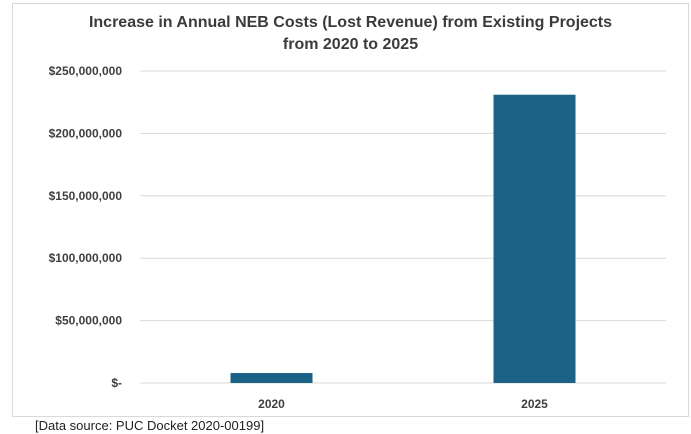 This screenshot has width=691, height=434. Describe the element at coordinates (150, 425) in the screenshot. I see `data-source-note: [Data source: PUC Docket 2020-00199]` at that location.